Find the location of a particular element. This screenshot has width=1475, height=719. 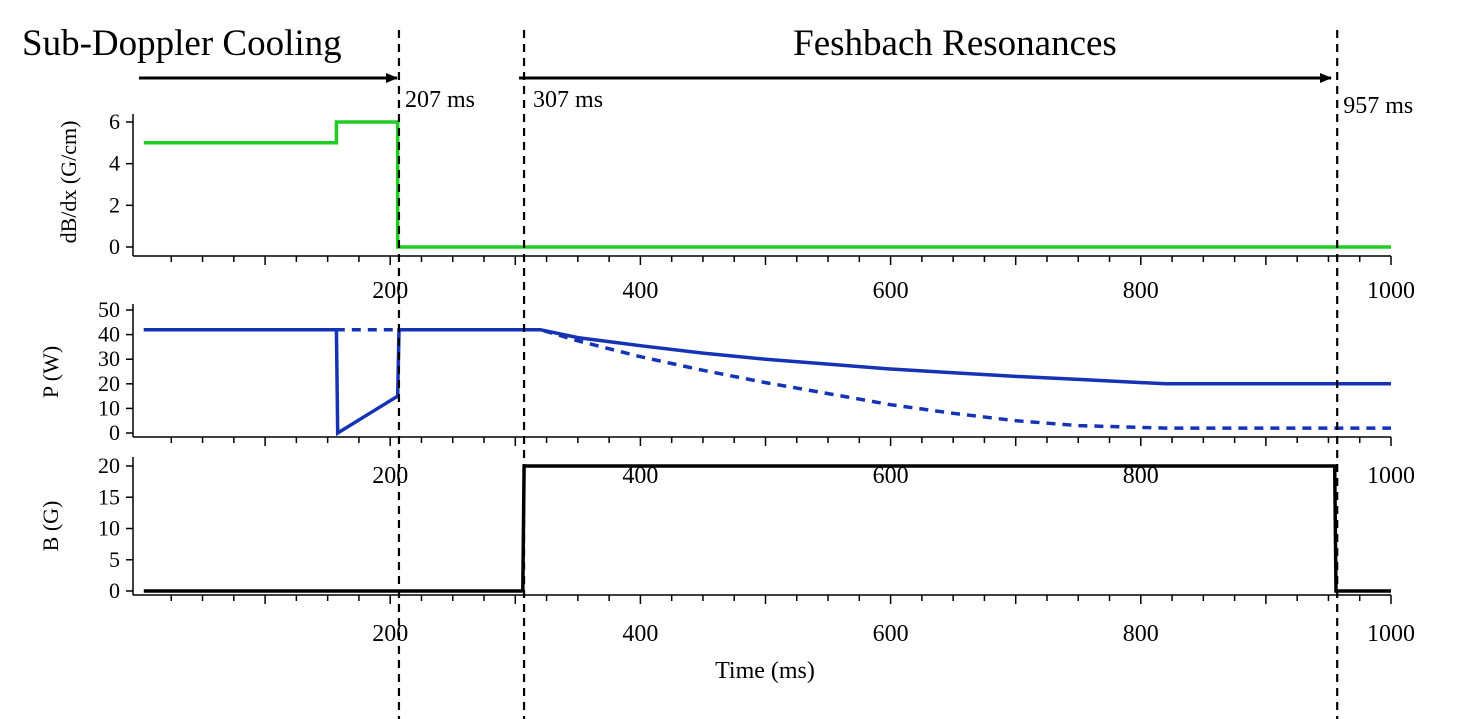

phase-marker-label: 957 ms is located at coordinates (1378, 106).